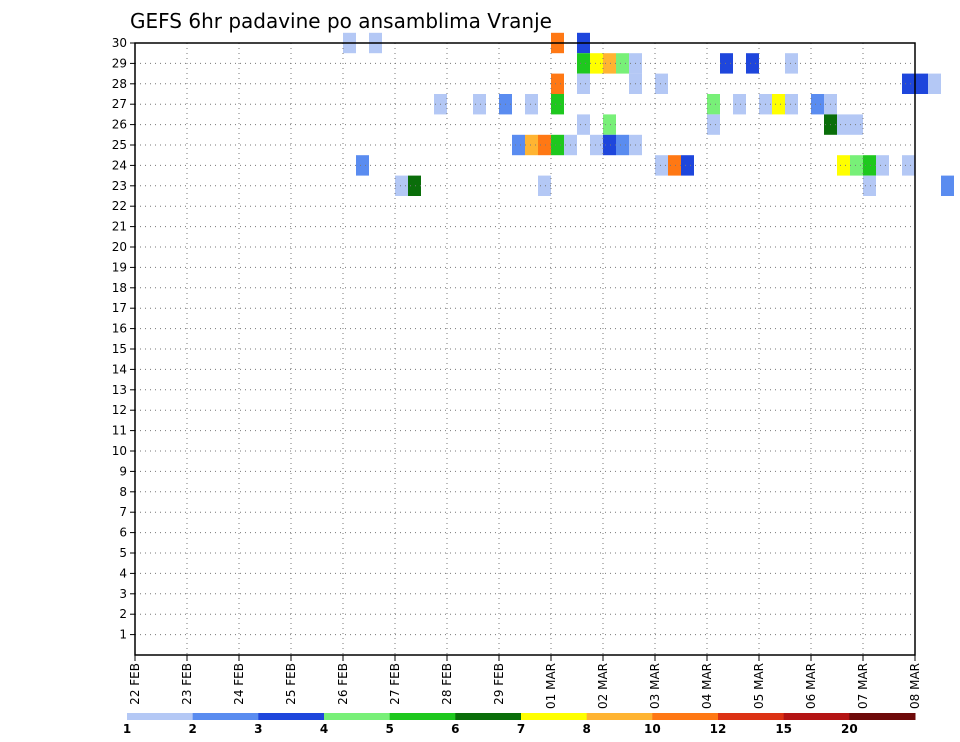 The height and width of the screenshot is (742, 960). I want to click on colorbar-label: 4, so click(324, 729).